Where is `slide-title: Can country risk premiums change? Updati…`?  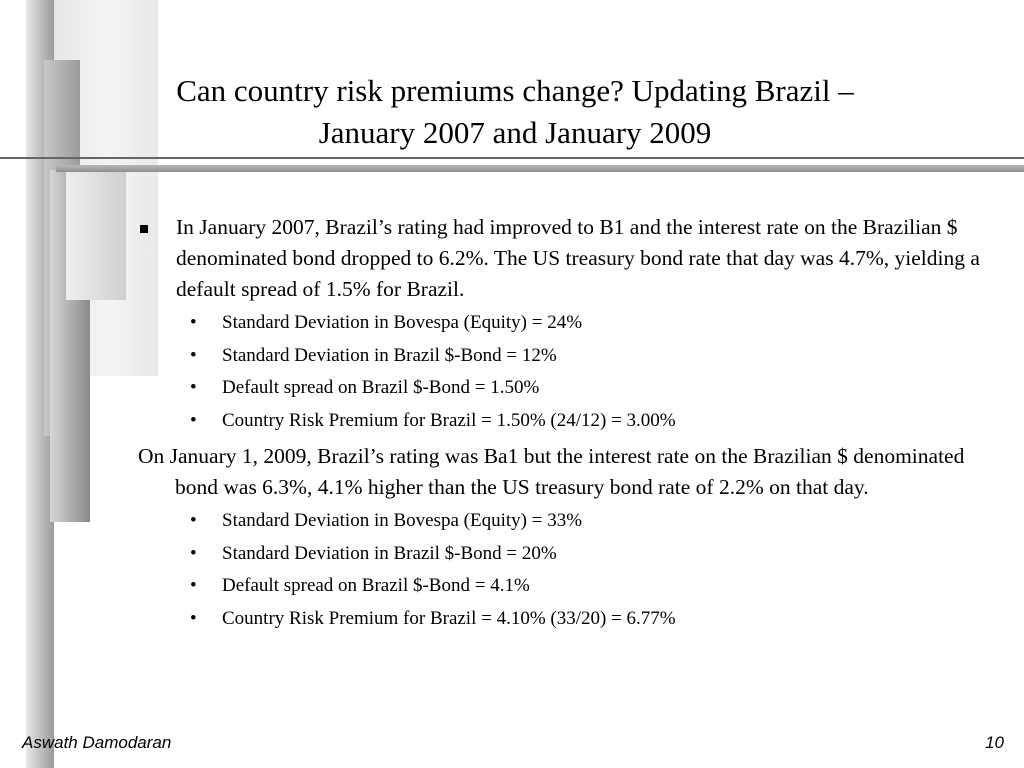 slide-title: Can country risk premiums change? Updati… is located at coordinates (515, 112).